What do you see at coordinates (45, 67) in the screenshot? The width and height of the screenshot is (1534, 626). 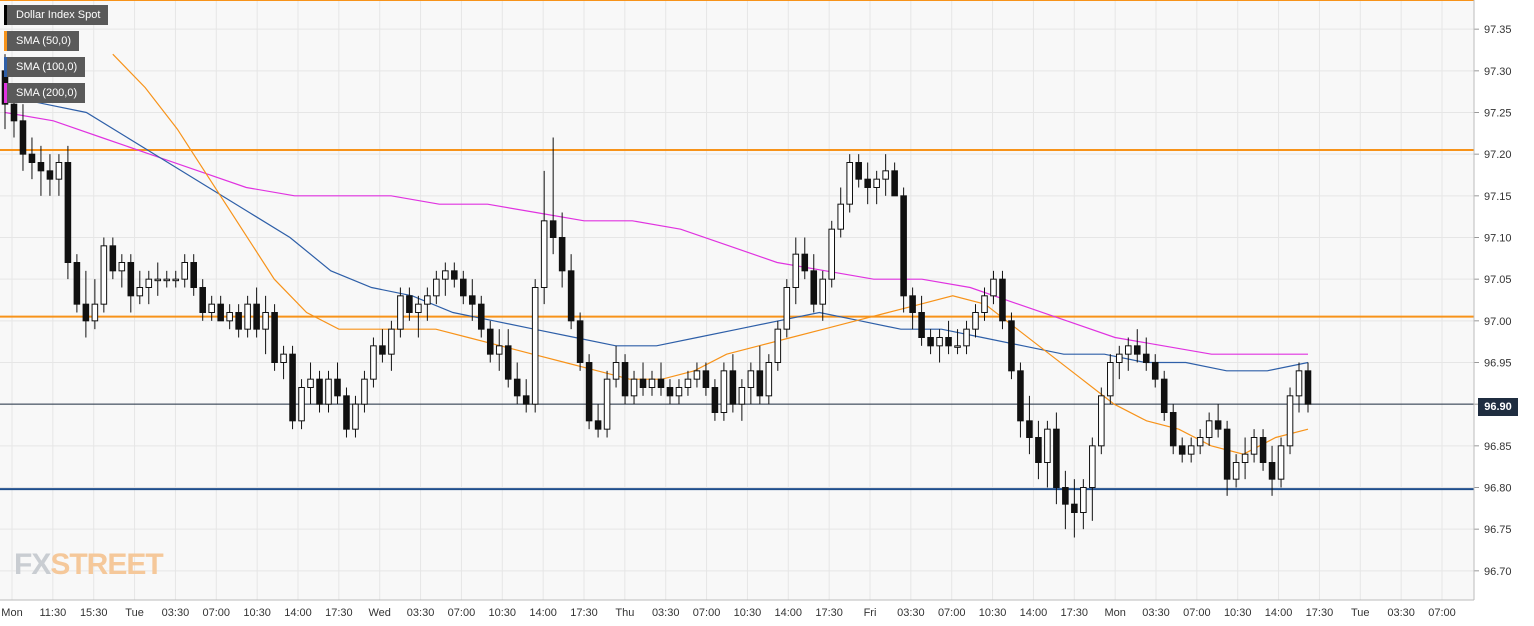 I see `legend-item-sma-100: SMA (100,0)` at bounding box center [45, 67].